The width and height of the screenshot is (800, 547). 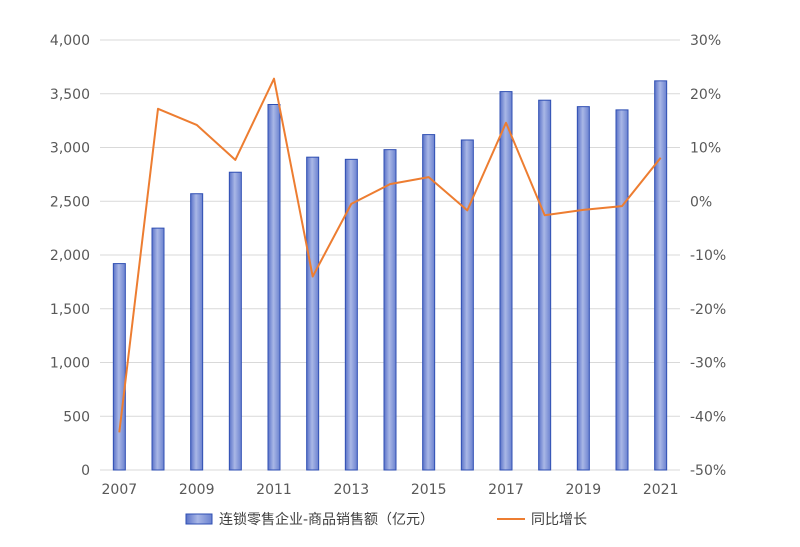 I want to click on legend-line-label: 同比增长, so click(x=559, y=520).